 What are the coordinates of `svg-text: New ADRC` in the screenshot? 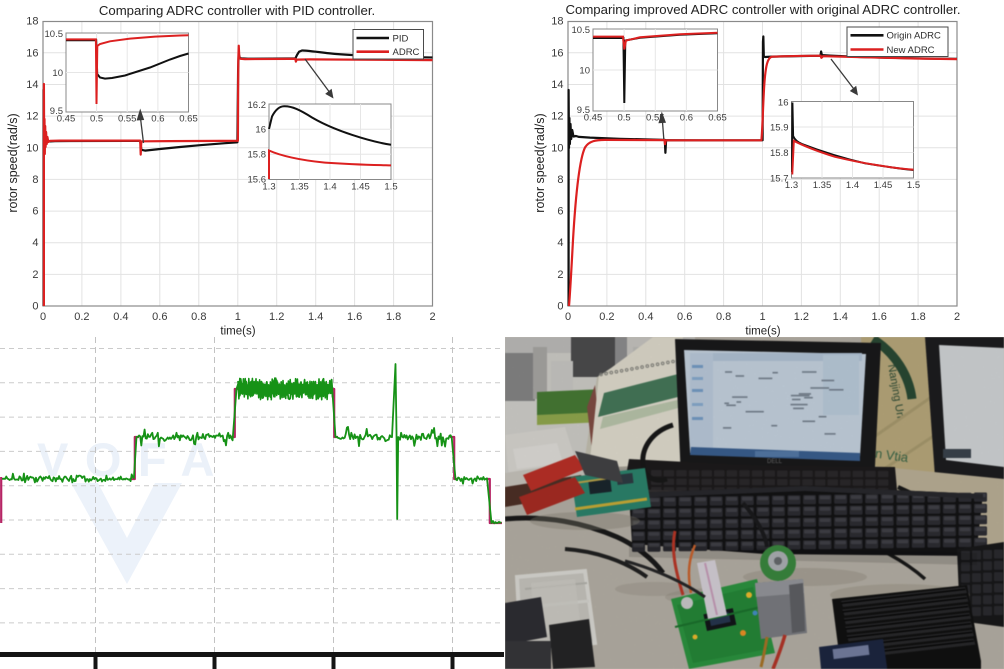 It's located at (911, 50).